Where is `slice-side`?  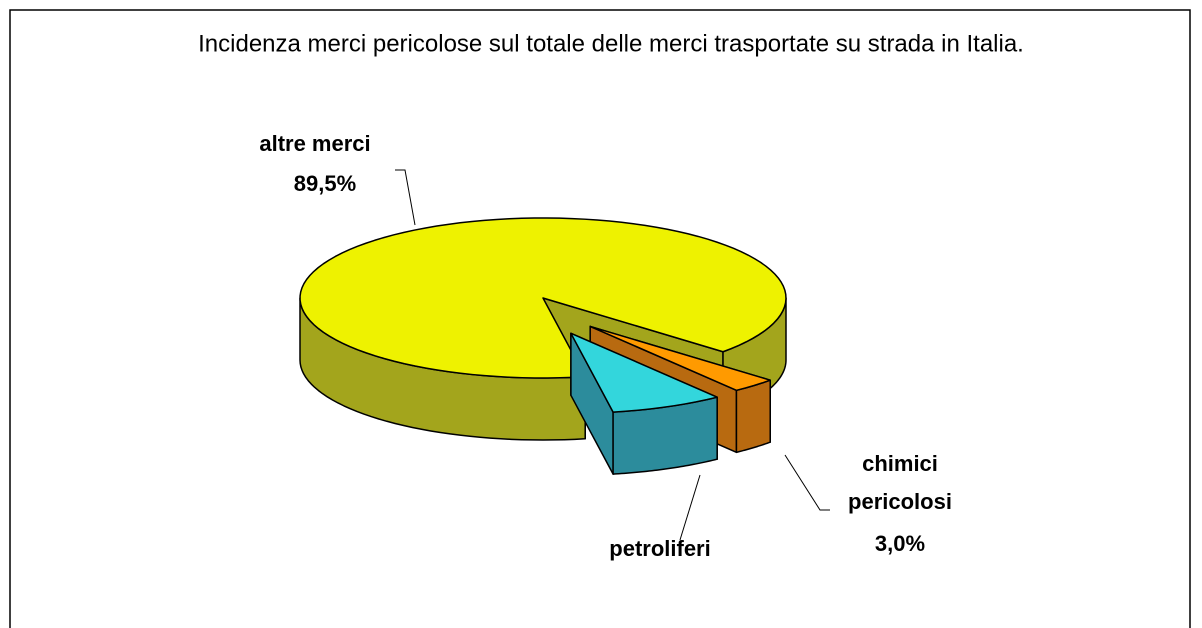
slice-side is located at coordinates (753, 416).